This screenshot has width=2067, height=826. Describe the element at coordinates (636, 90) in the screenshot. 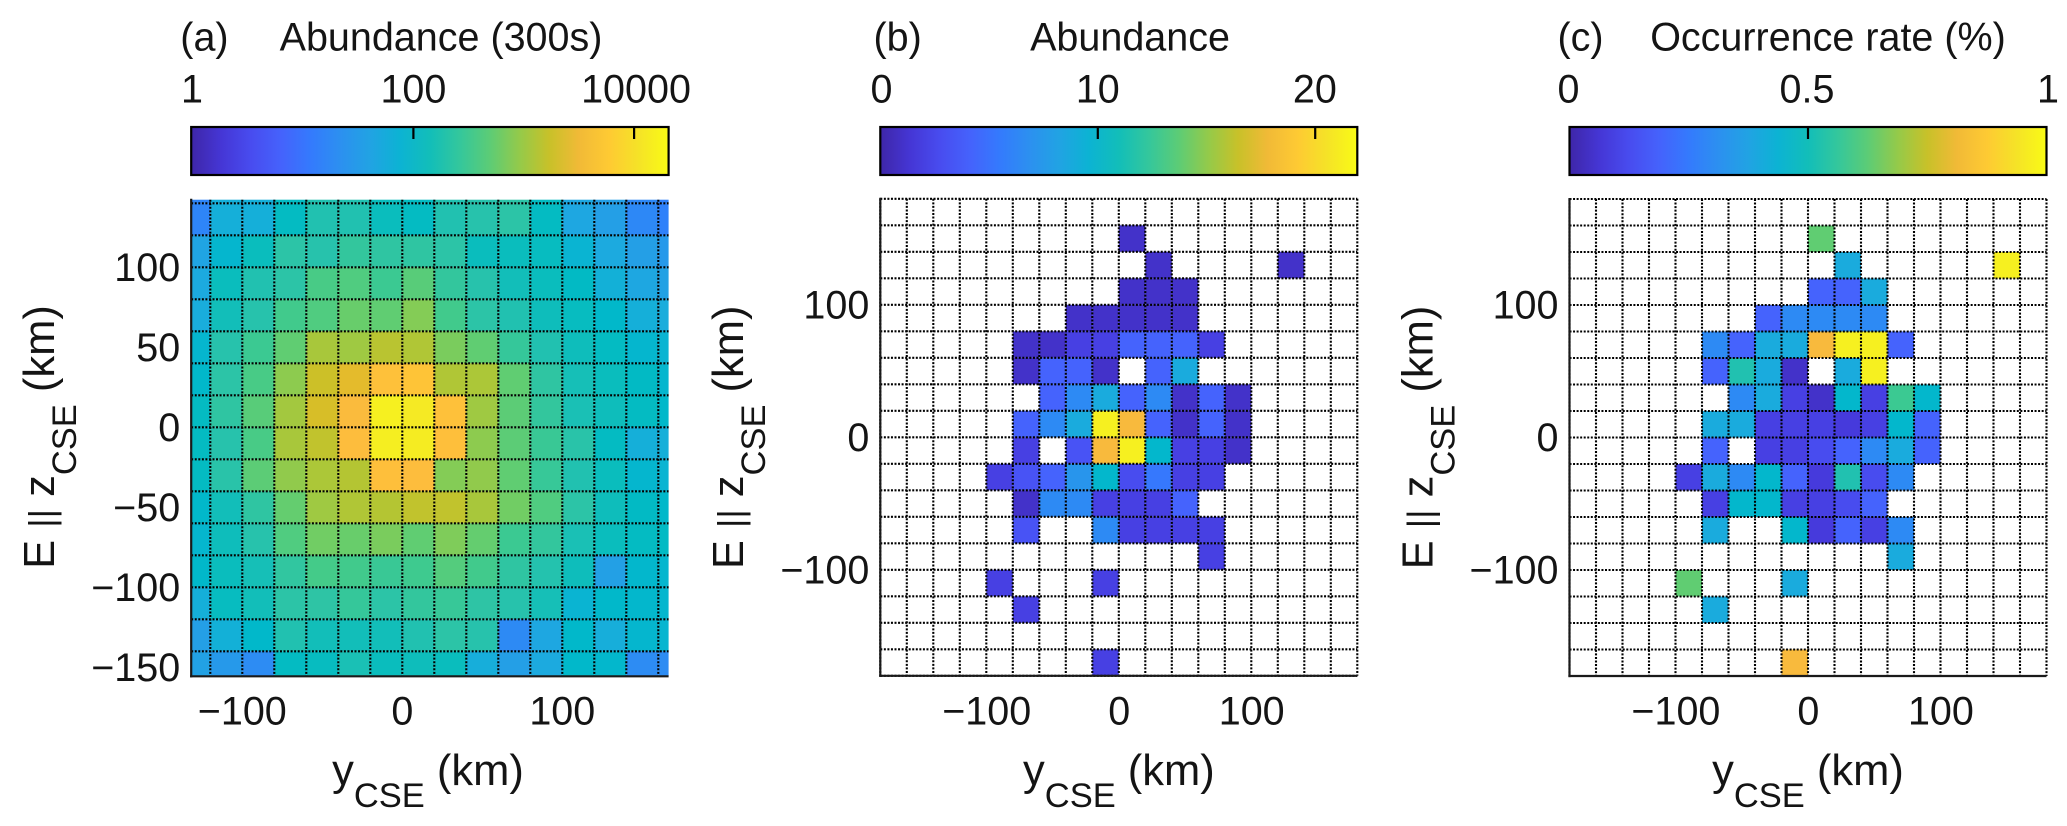

I see `svg-text: 10000` at that location.